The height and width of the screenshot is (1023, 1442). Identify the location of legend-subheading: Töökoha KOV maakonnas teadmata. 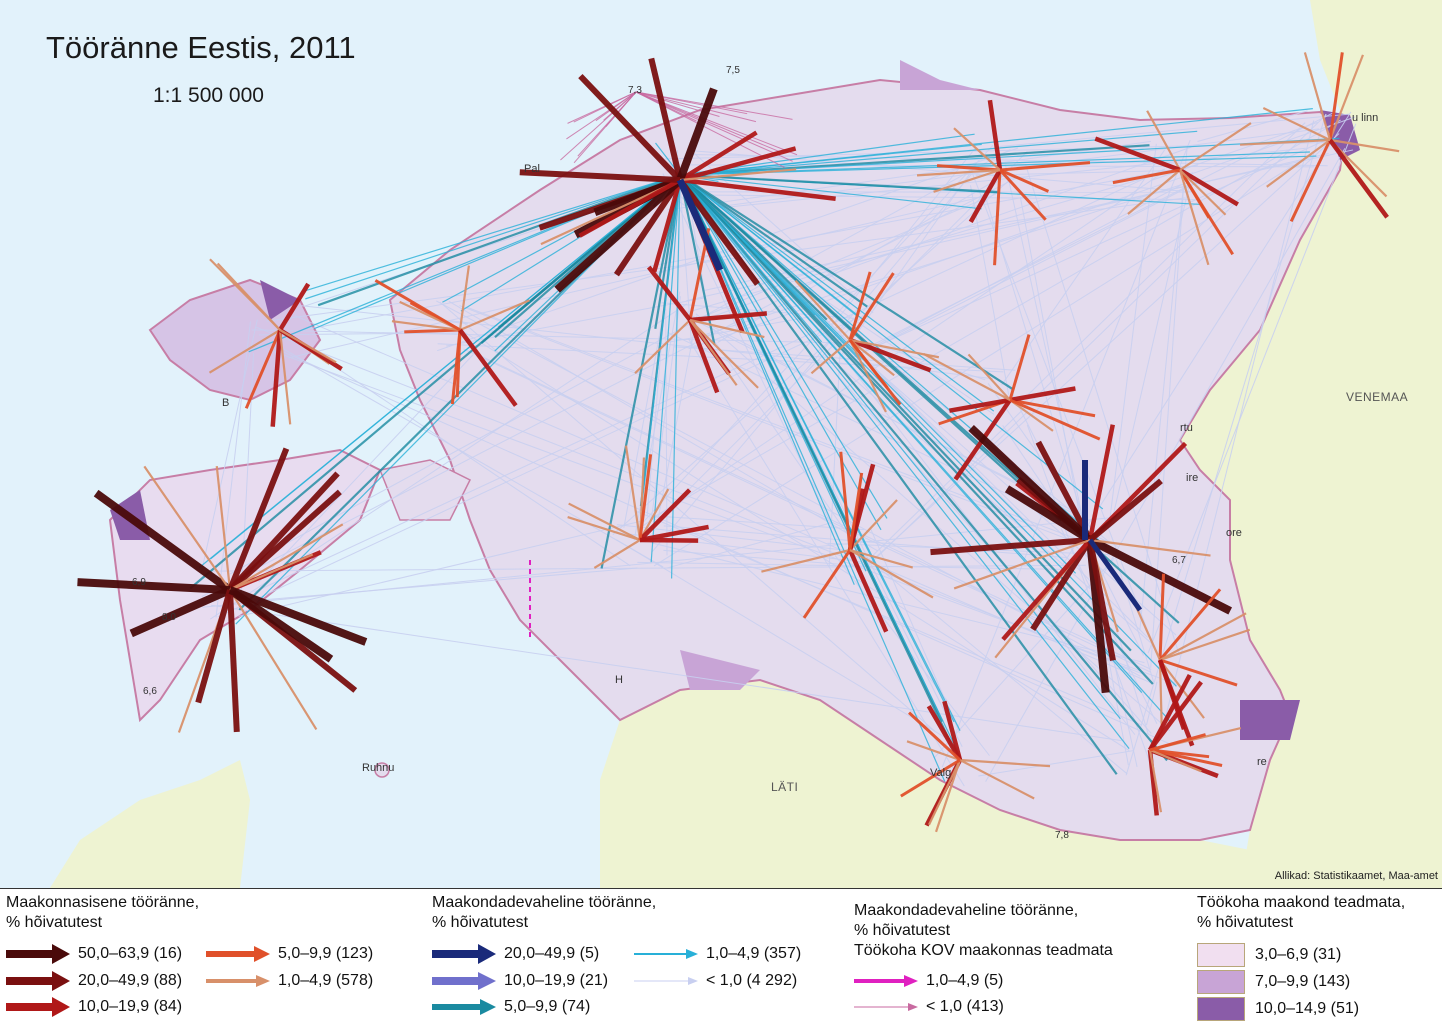
(983, 951).